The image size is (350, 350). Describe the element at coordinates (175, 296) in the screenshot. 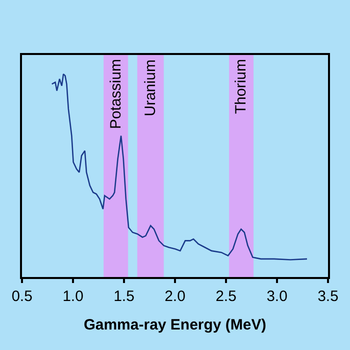

I see `x-tick-label: 2.0` at that location.